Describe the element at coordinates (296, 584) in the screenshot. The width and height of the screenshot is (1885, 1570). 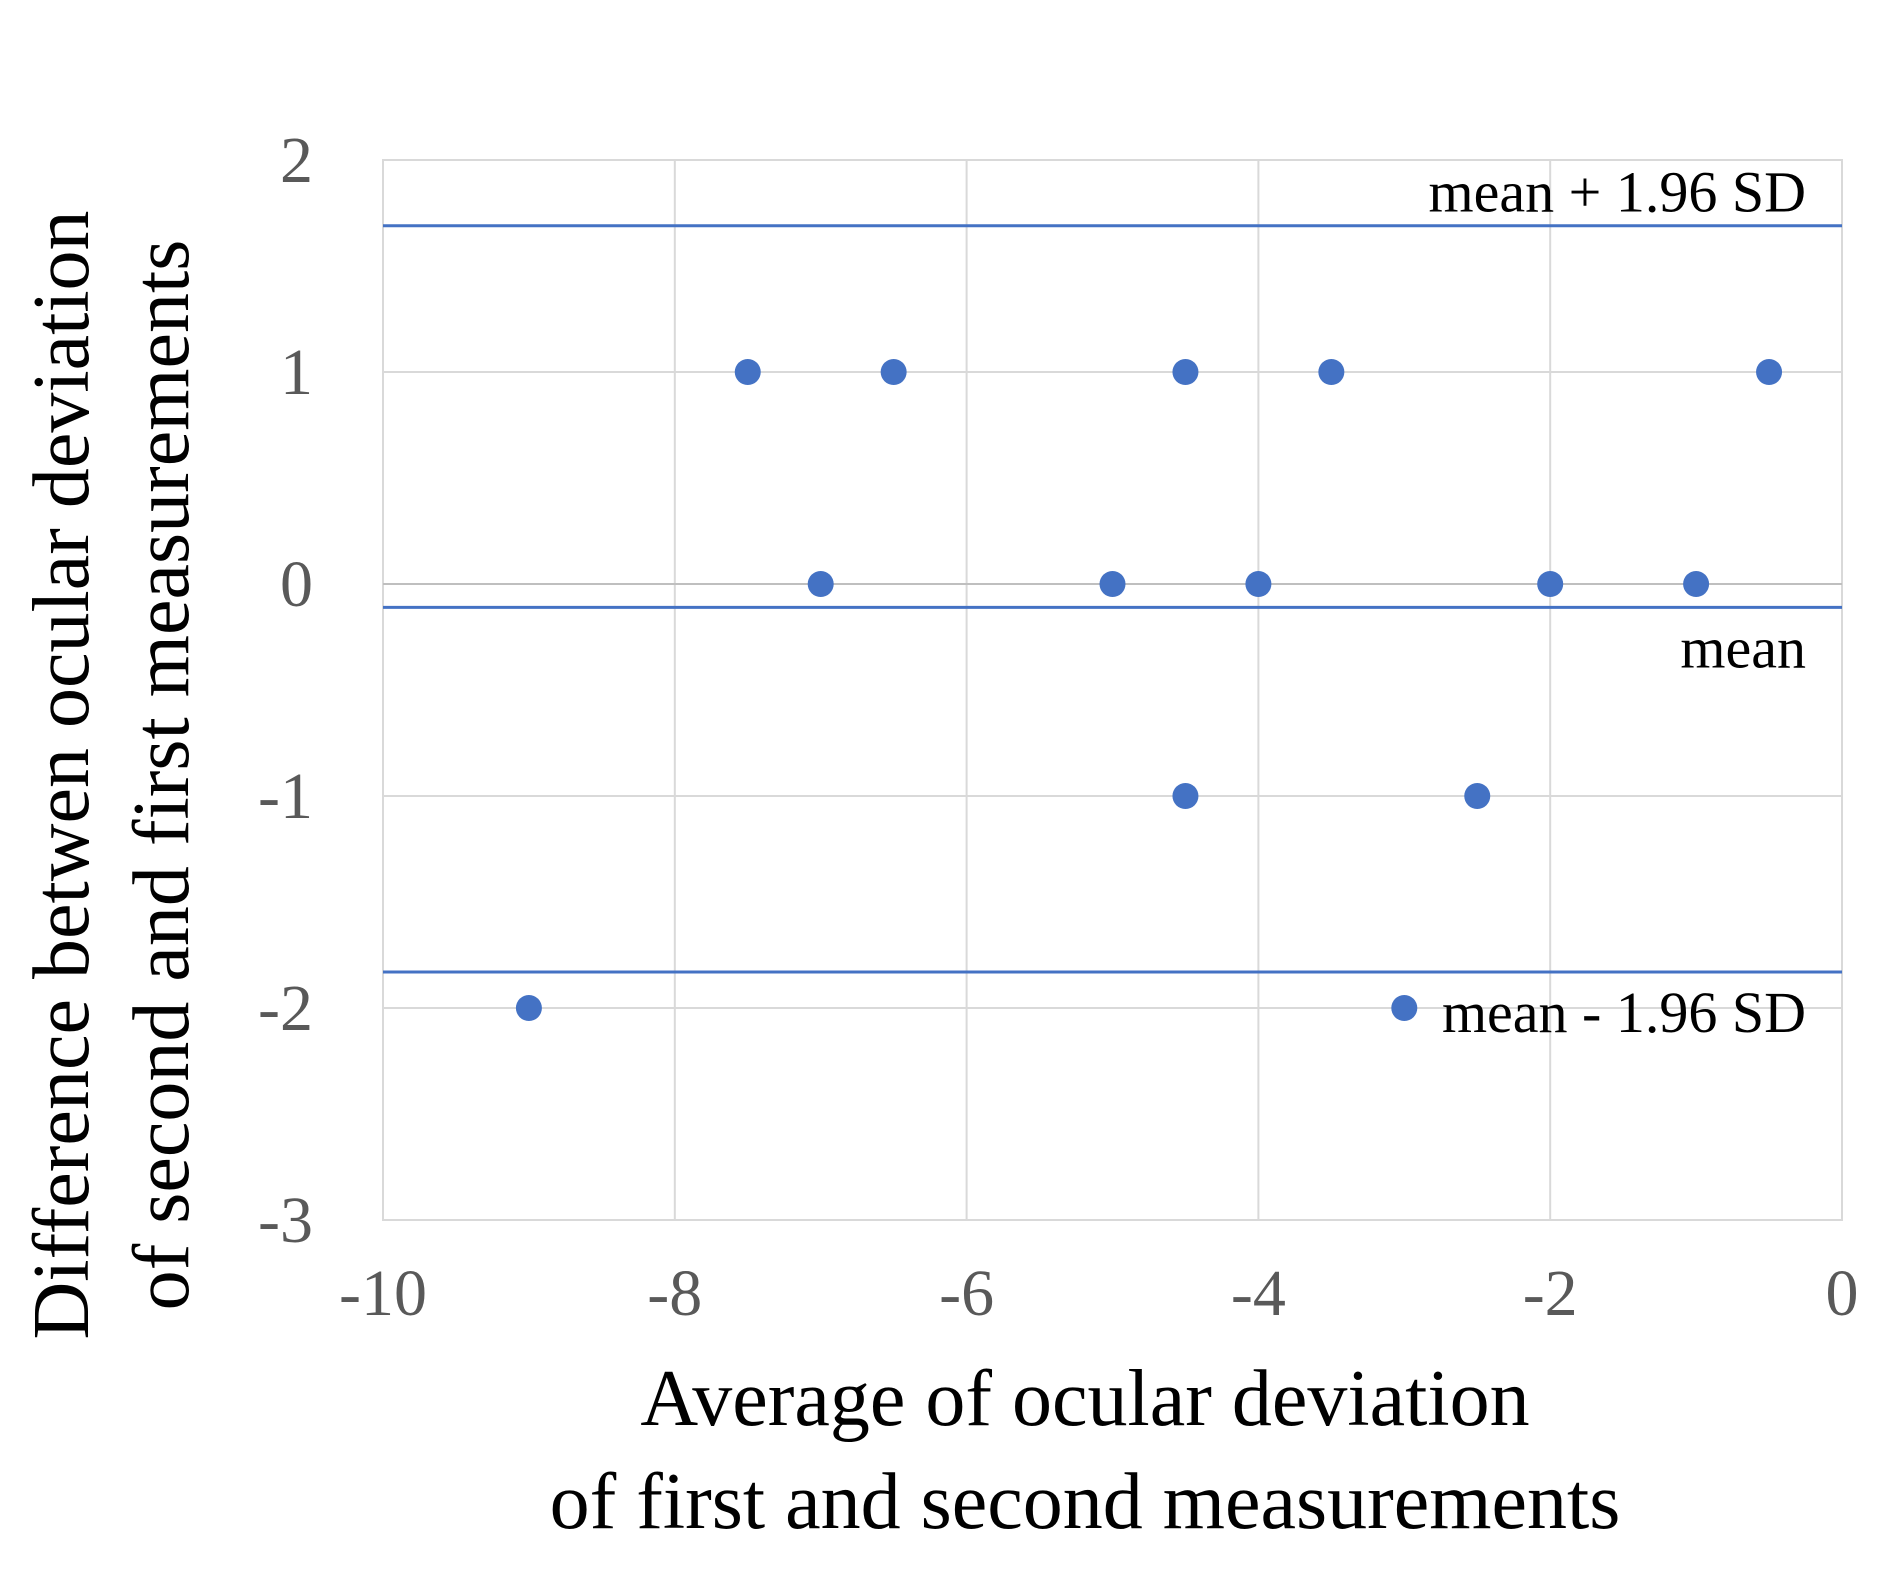
I see `y-tick-label: 0` at that location.